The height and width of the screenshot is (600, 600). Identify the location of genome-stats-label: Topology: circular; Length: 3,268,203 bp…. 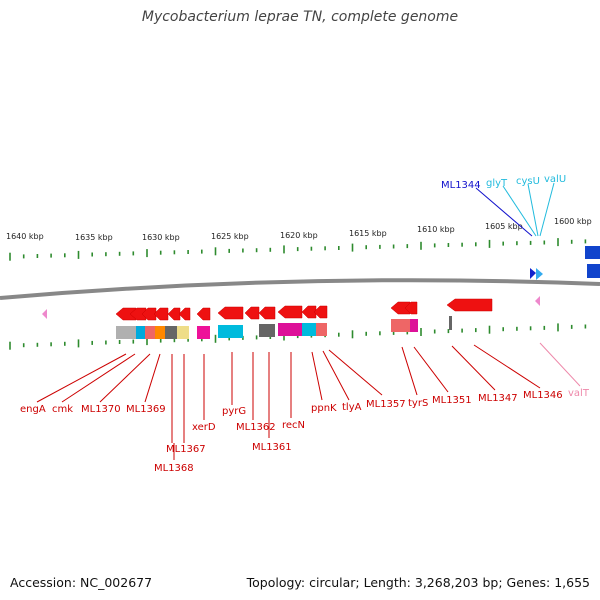
(418, 582).